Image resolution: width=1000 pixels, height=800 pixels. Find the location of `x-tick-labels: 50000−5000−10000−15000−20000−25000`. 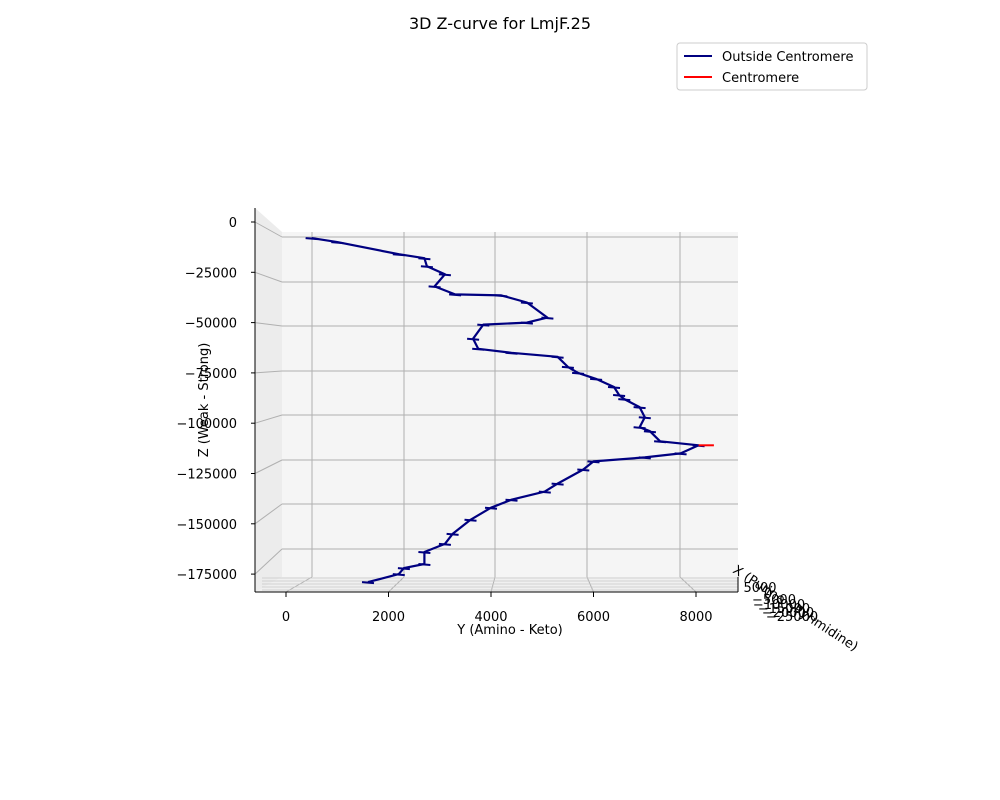

x-tick-labels: 50000−5000−10000−15000−20000−25000 is located at coordinates (780, 603).